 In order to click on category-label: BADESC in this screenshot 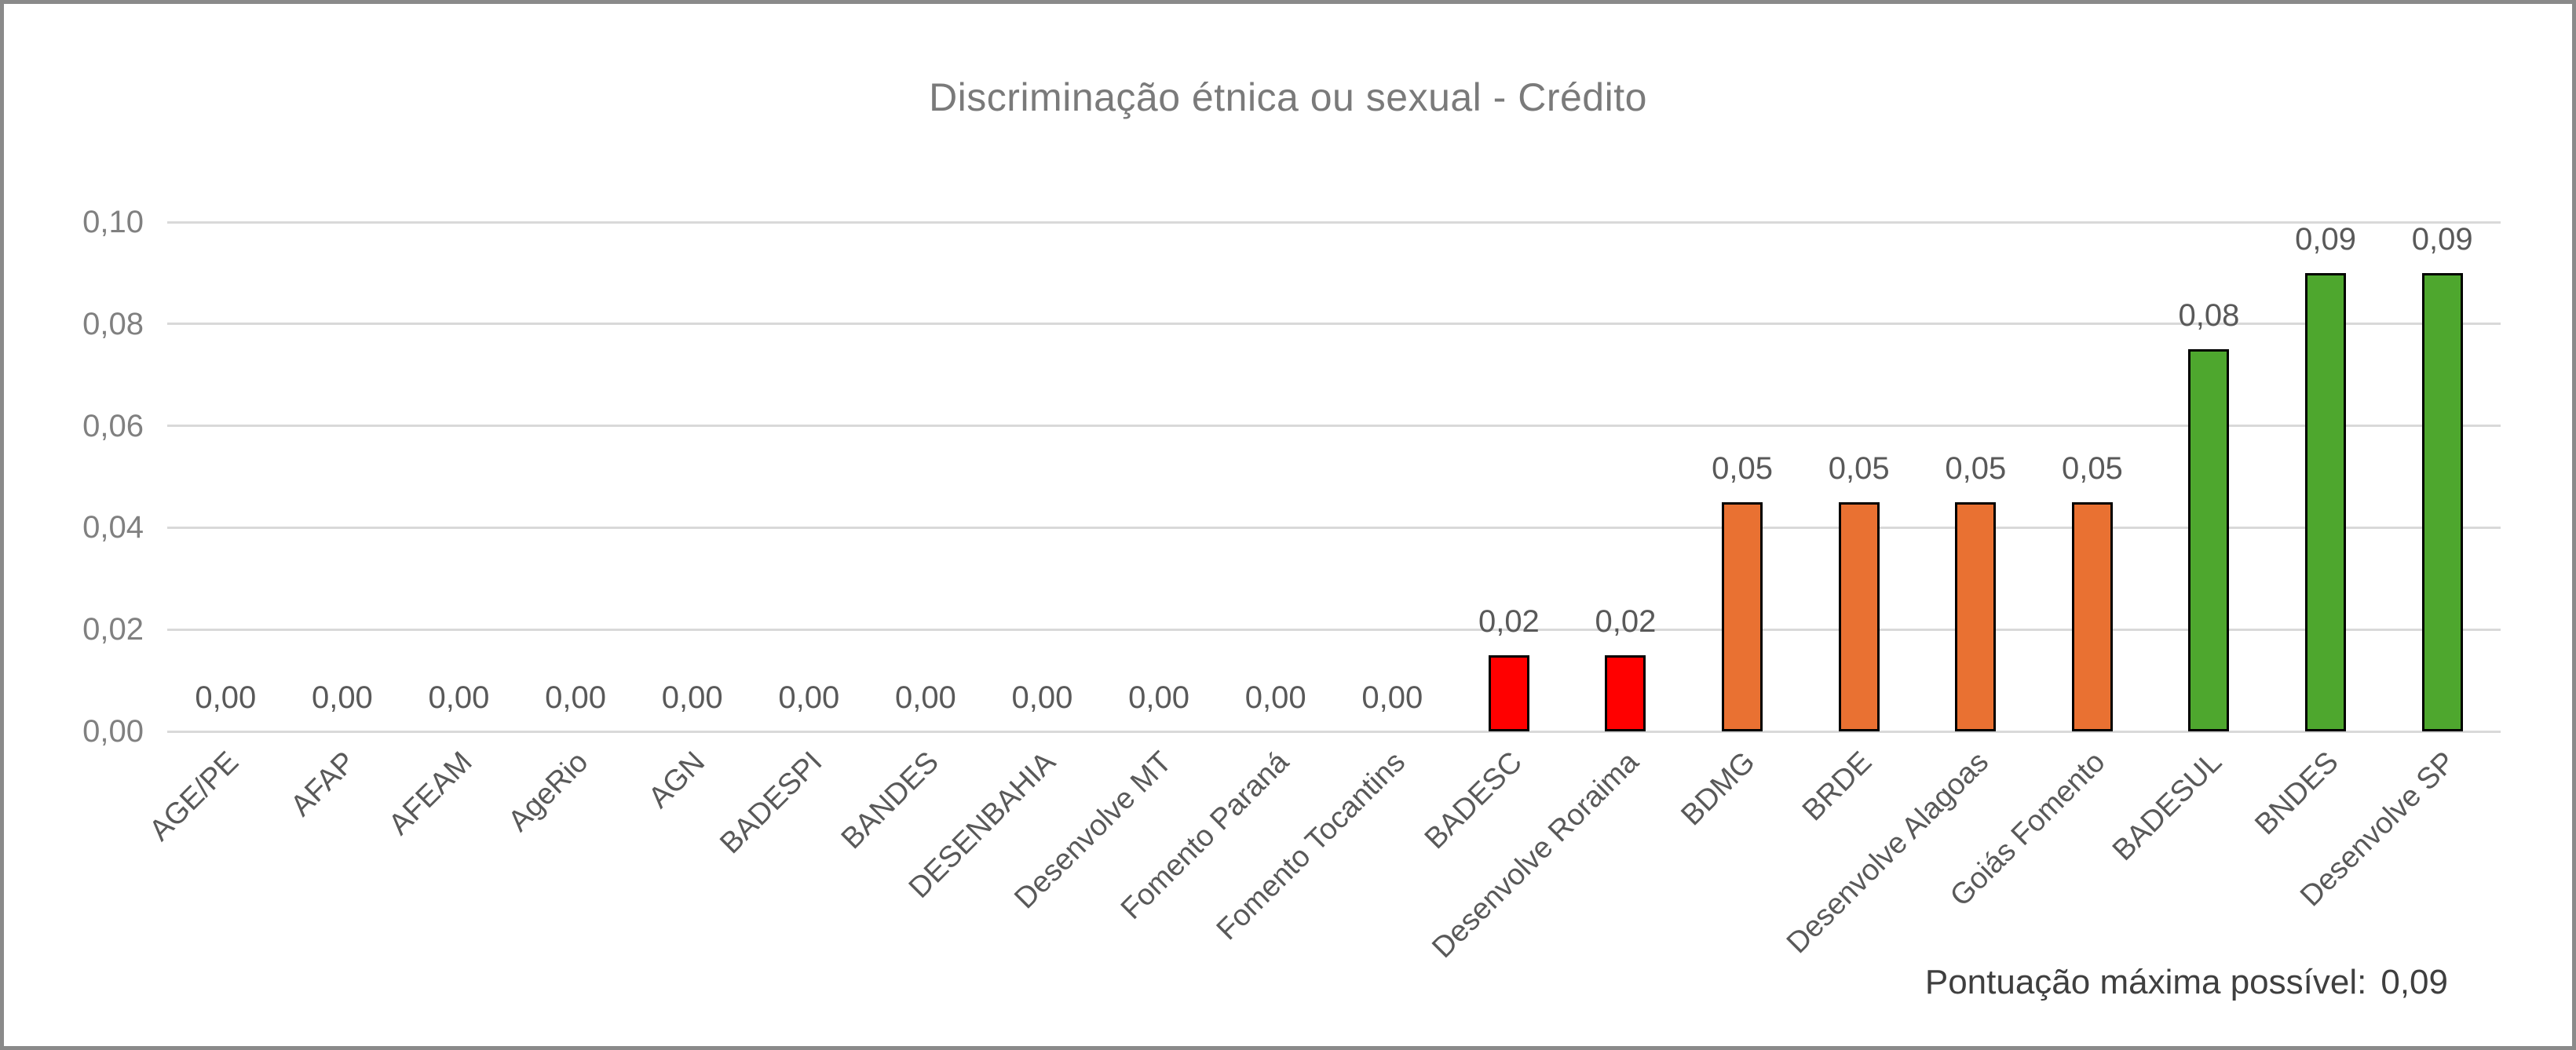, I will do `click(1473, 801)`.